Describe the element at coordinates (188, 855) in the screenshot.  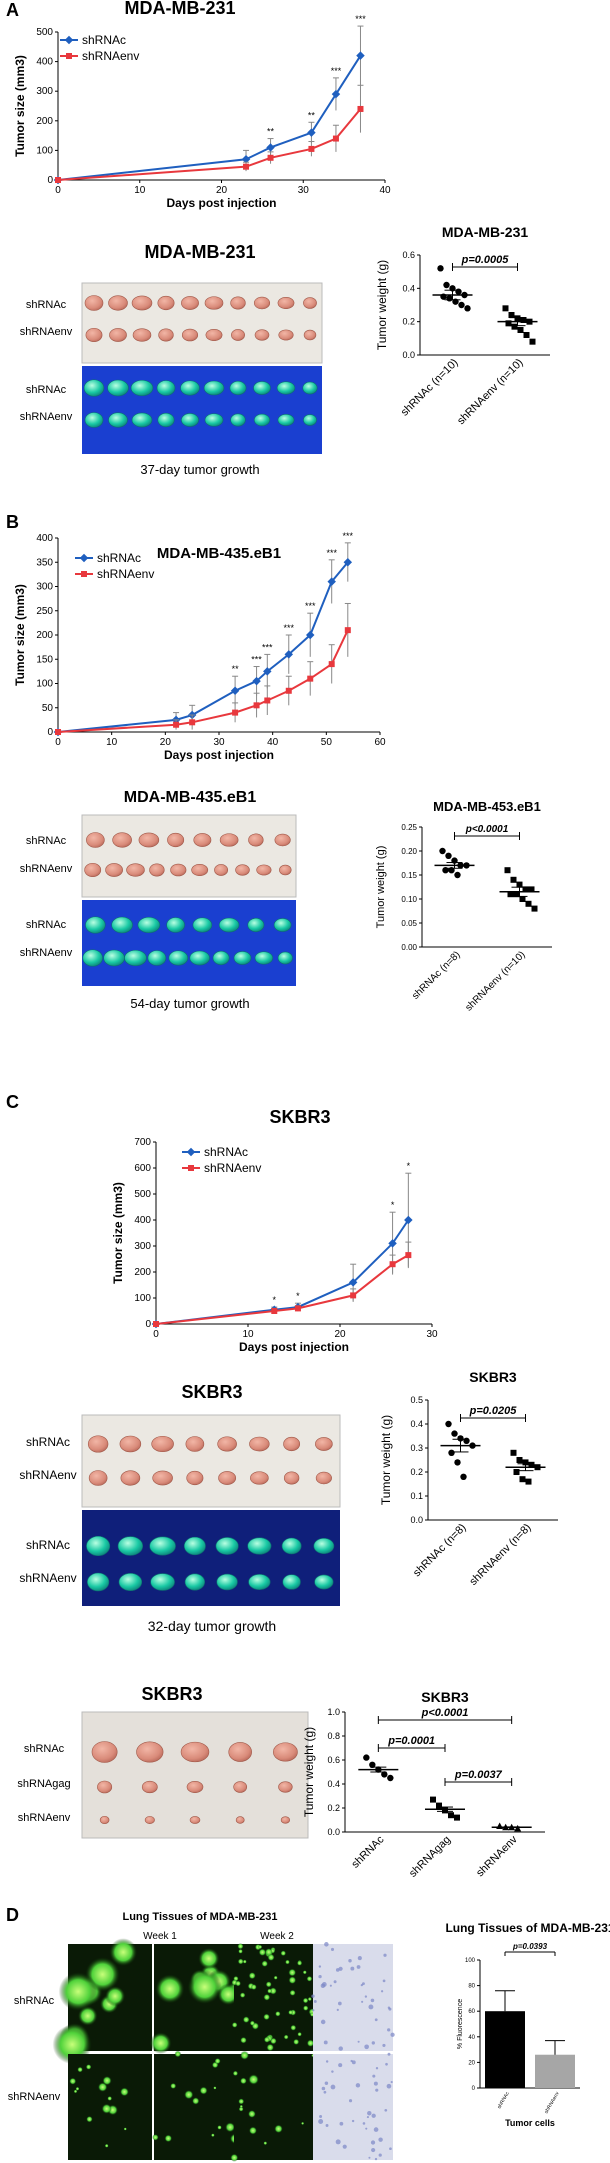
I see `photo-b-tumors-visible` at that location.